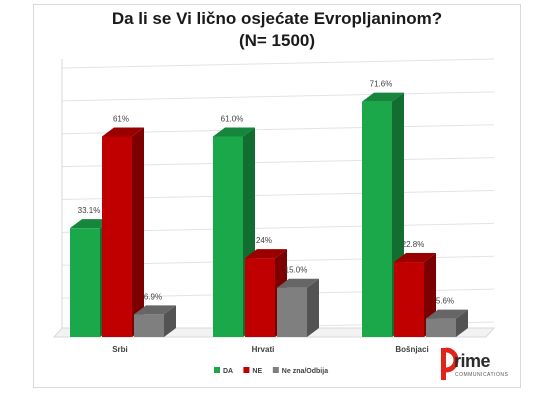 This screenshot has width=535, height=401. Describe the element at coordinates (263, 349) in the screenshot. I see `category-label: Hrvati` at that location.